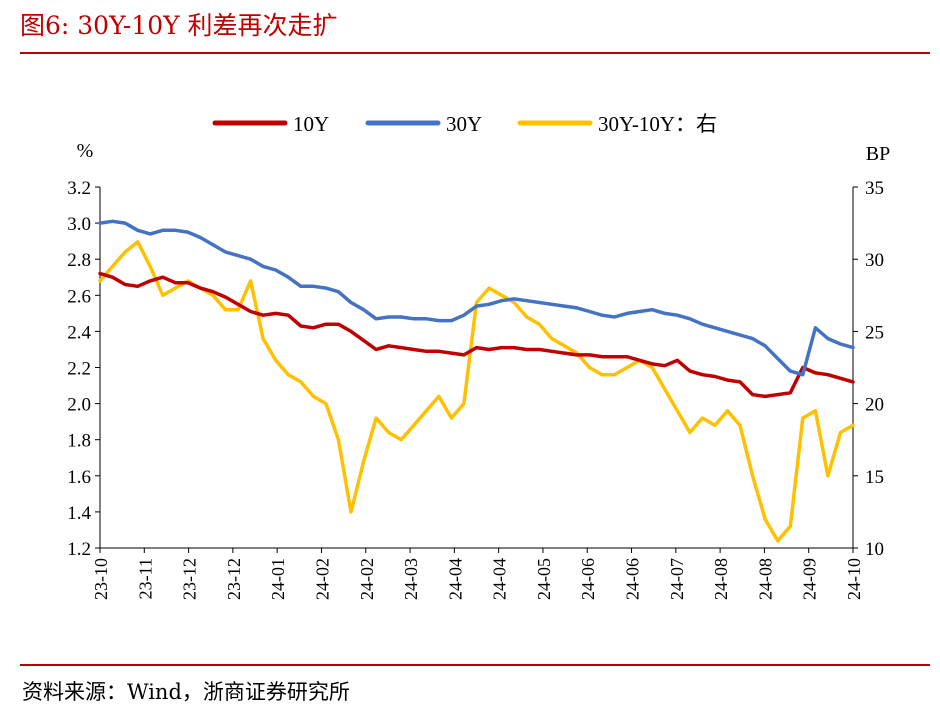  Describe the element at coordinates (79, 224) in the screenshot. I see `left-tick-label: 3.0` at that location.